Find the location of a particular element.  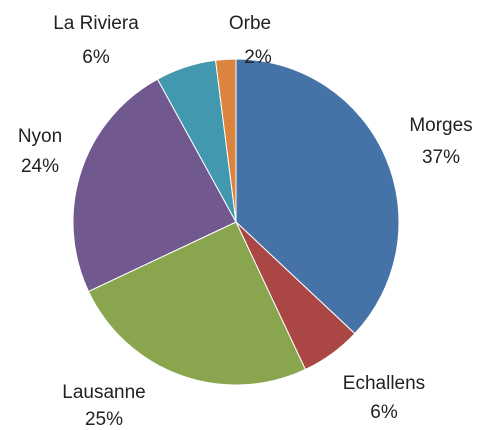

slice-label: Morges is located at coordinates (440, 125).